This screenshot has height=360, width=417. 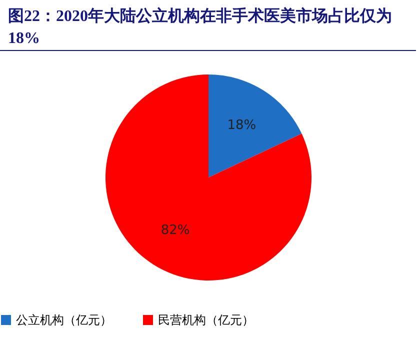 I want to click on pie-slice, so click(x=255, y=126).